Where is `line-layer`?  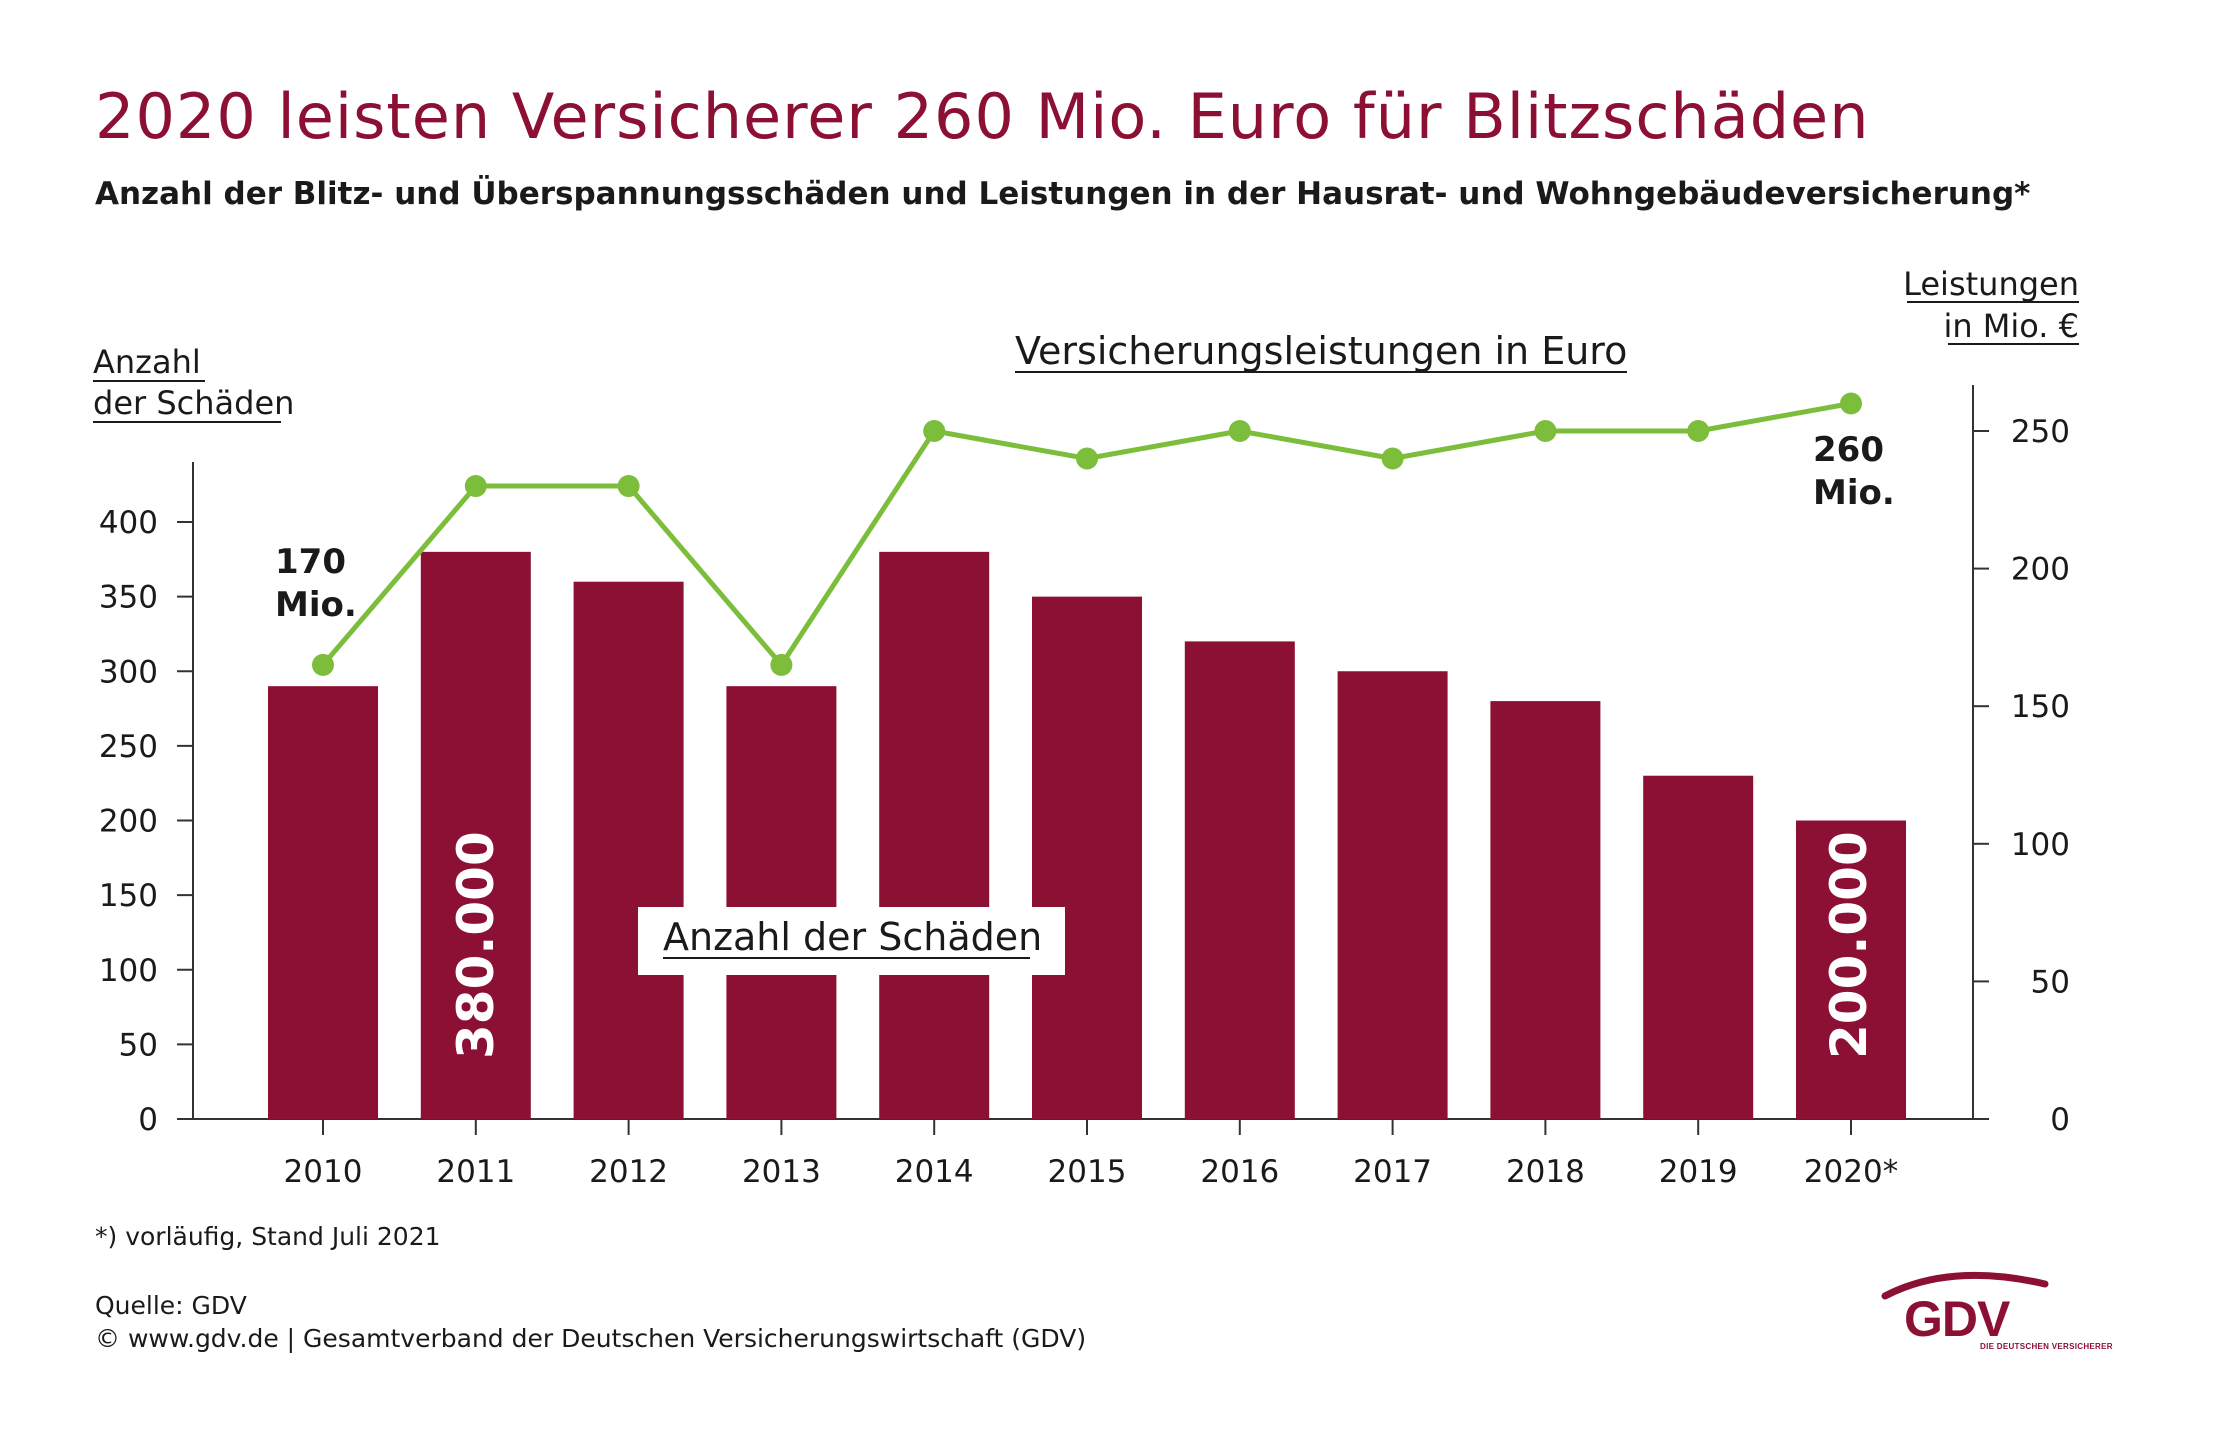 line-layer is located at coordinates (1087, 534).